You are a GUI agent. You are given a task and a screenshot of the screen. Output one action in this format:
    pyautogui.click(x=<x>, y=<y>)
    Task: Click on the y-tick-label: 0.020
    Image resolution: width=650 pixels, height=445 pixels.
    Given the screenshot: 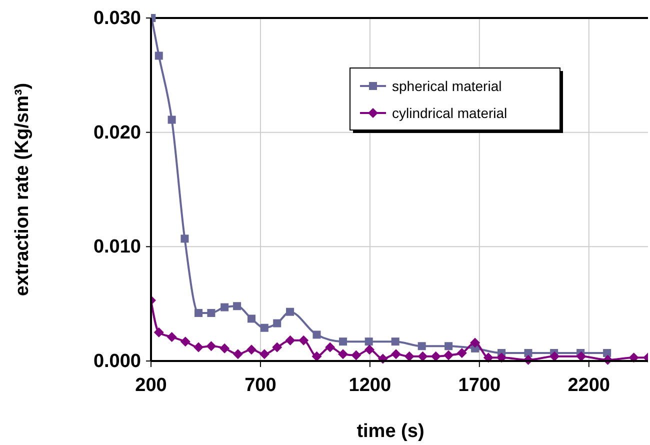 What is the action you would take?
    pyautogui.click(x=117, y=133)
    